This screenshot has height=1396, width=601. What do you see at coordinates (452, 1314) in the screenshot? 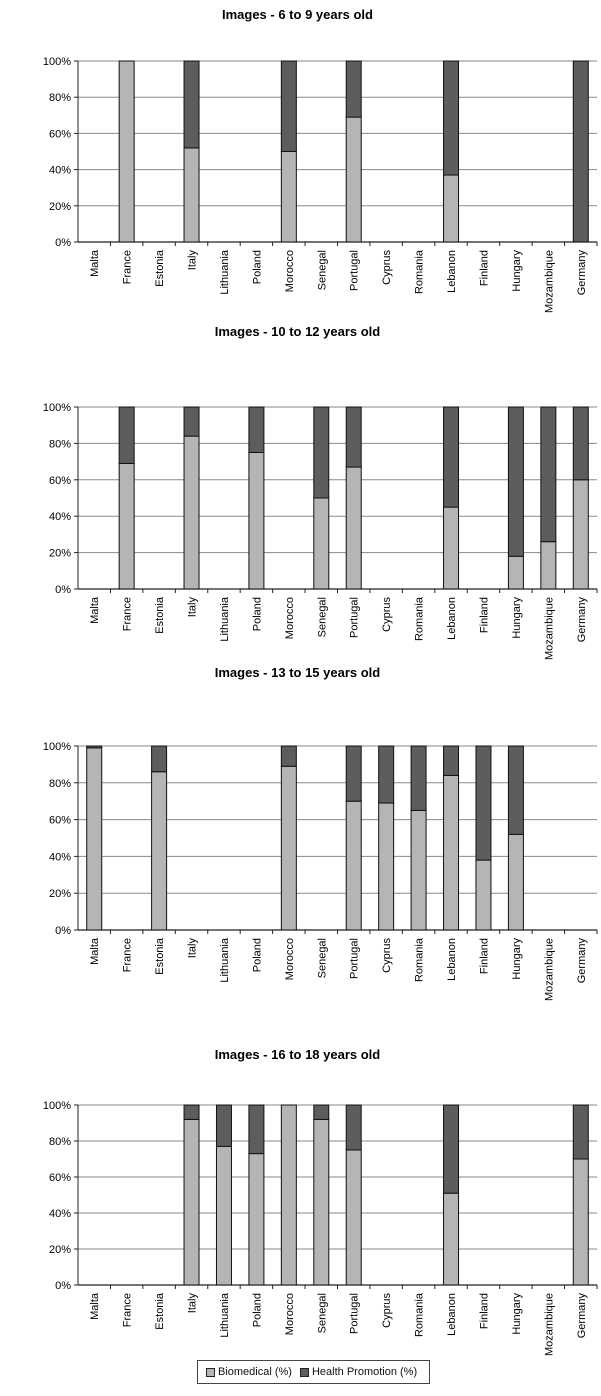
I see `category-label: Lebanon` at bounding box center [452, 1314].